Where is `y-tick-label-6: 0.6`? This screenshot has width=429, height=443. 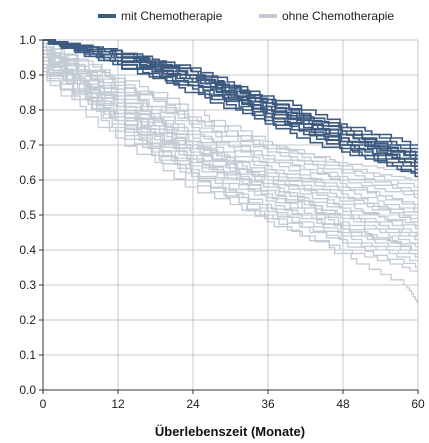
y-tick-label-6: 0.6 is located at coordinates (27, 180).